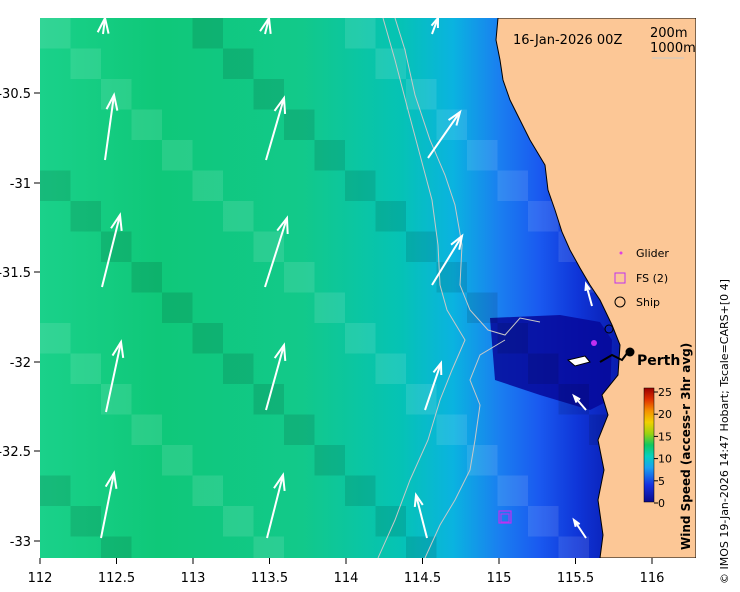 The width and height of the screenshot is (740, 592). Describe the element at coordinates (649, 445) in the screenshot. I see `colorbar` at that location.